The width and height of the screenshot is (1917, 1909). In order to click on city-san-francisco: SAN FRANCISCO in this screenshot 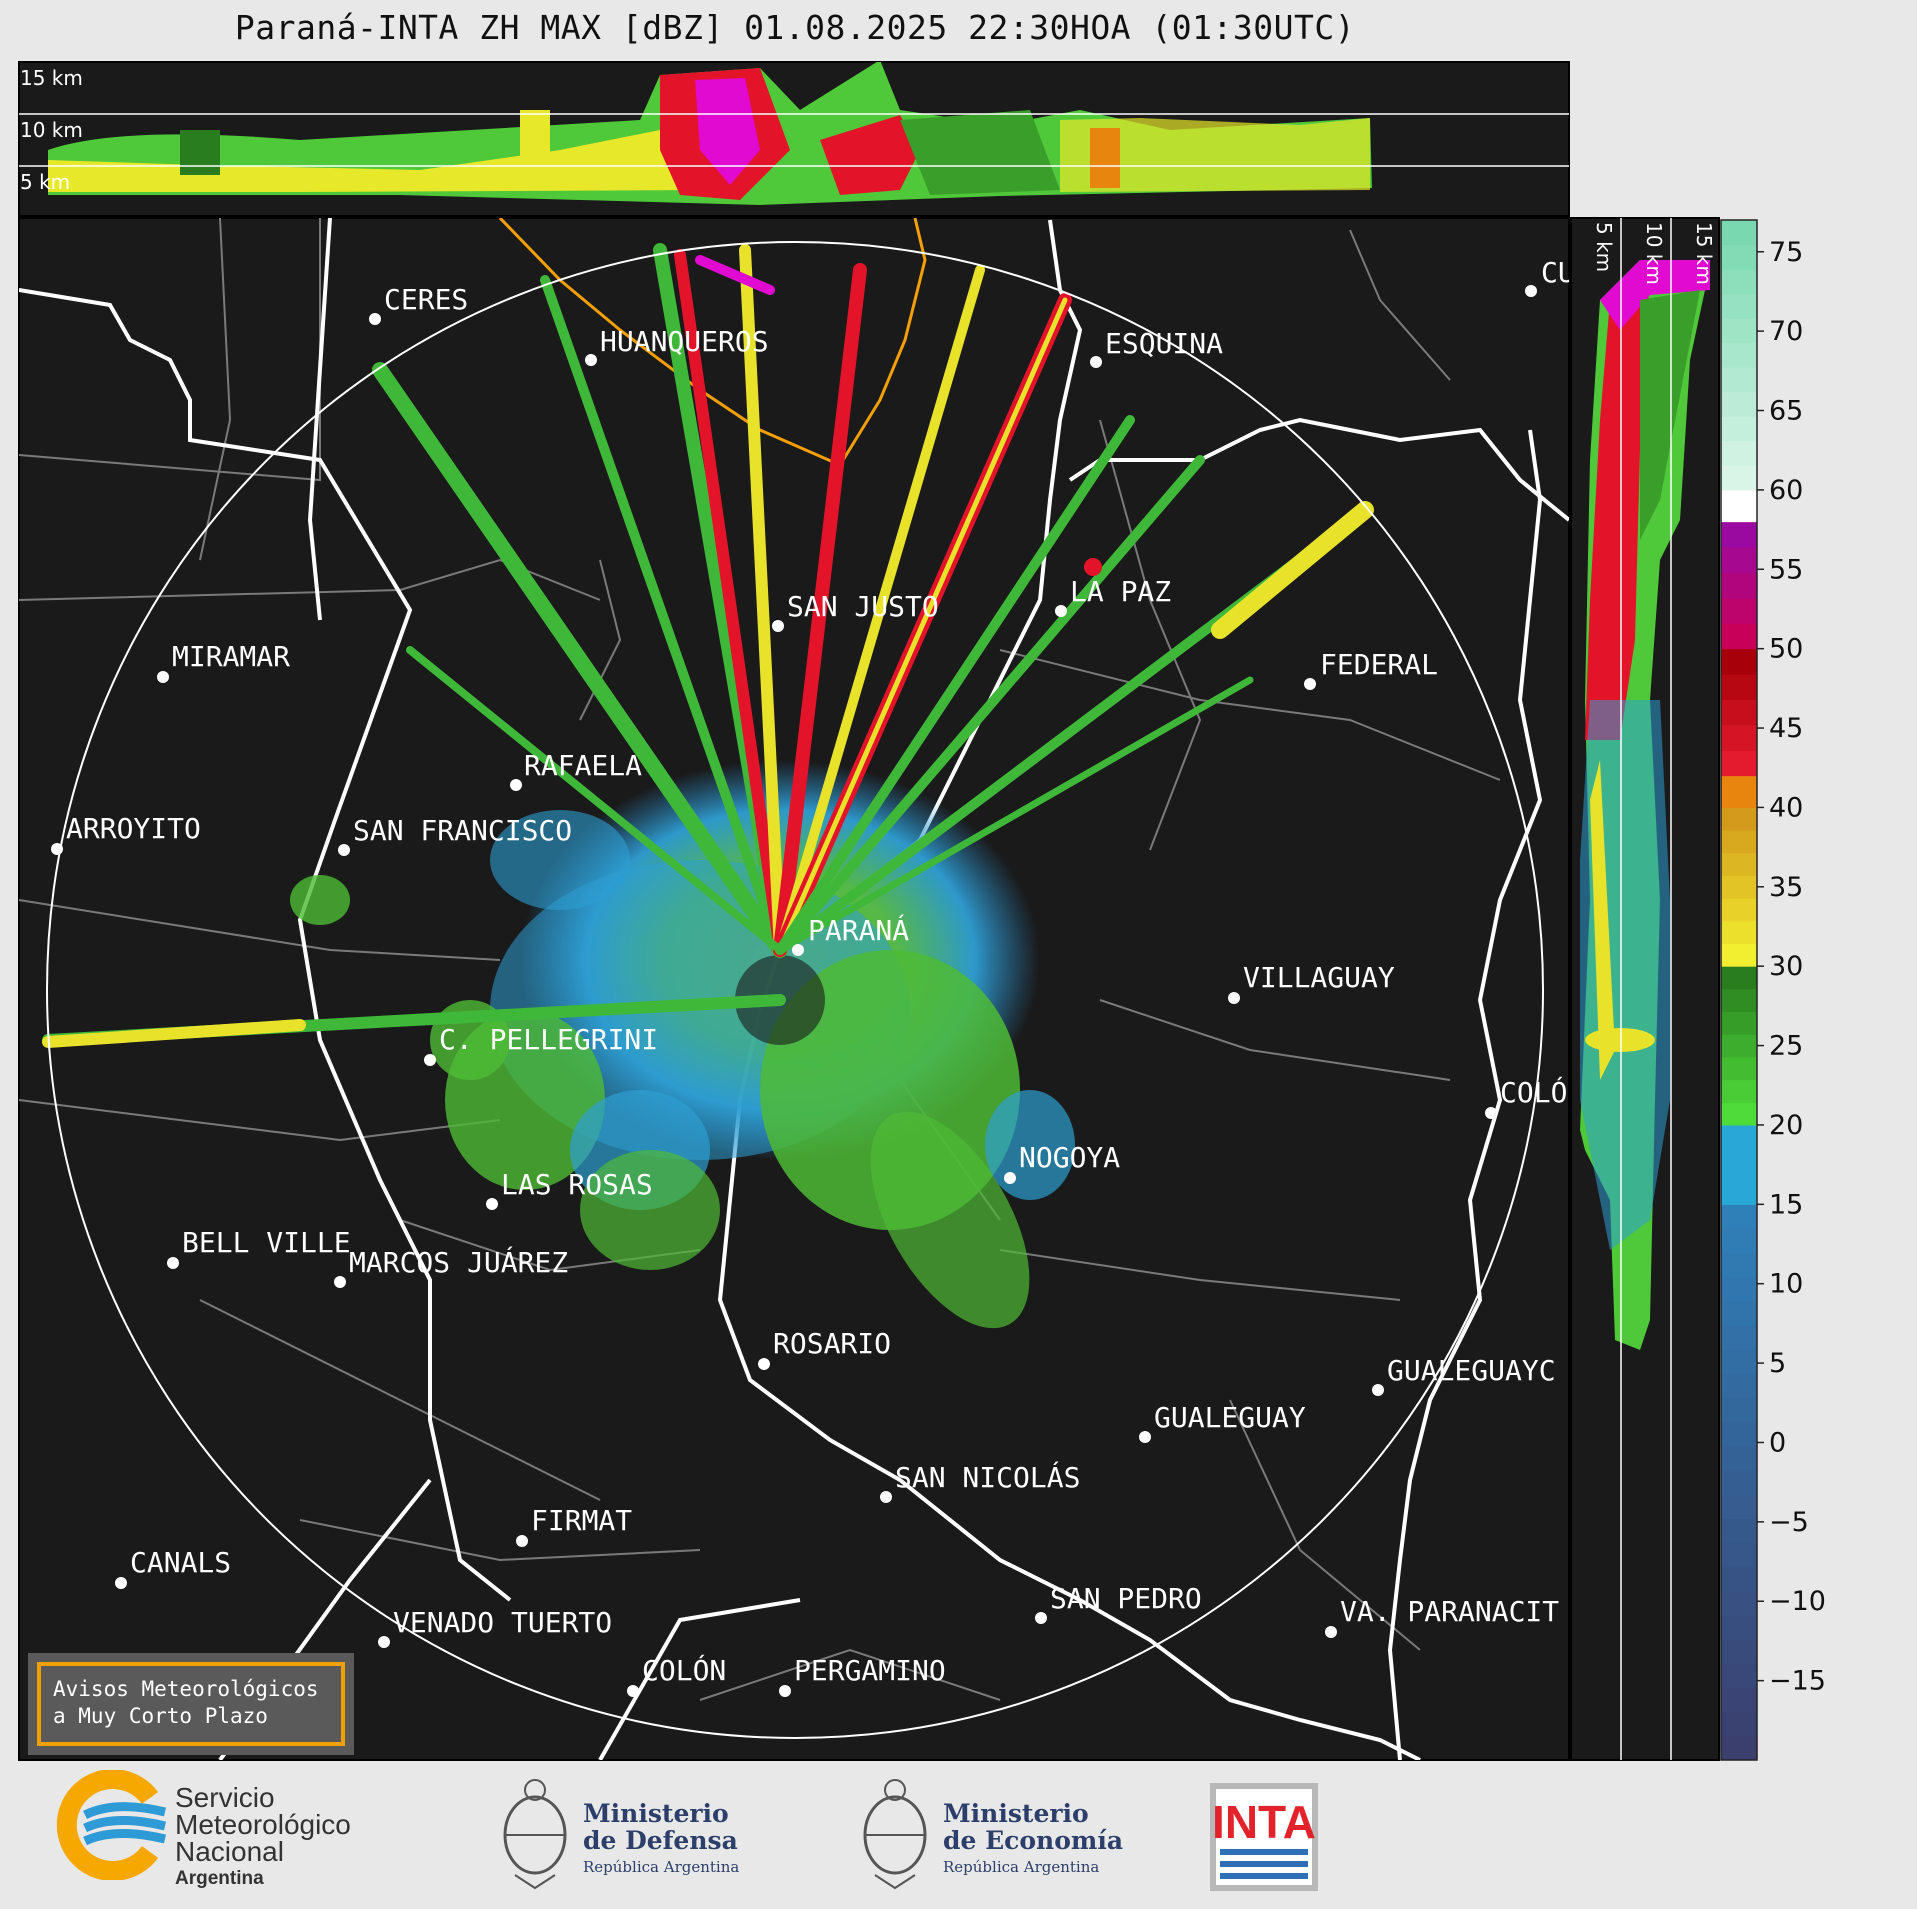, I will do `click(455, 835)`.